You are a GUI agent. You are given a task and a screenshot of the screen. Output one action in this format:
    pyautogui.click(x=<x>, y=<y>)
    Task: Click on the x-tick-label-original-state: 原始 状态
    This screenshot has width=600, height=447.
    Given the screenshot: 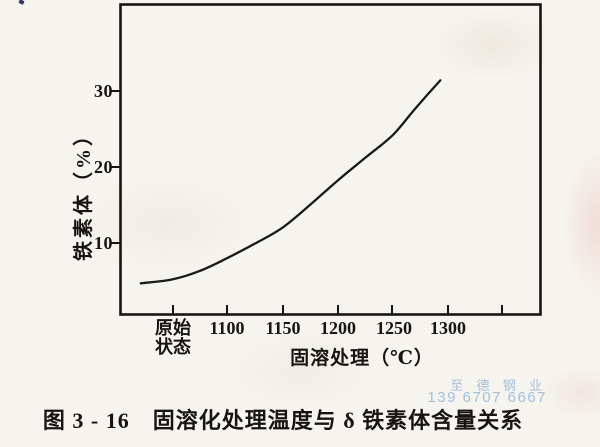 What is the action you would take?
    pyautogui.click(x=173, y=337)
    